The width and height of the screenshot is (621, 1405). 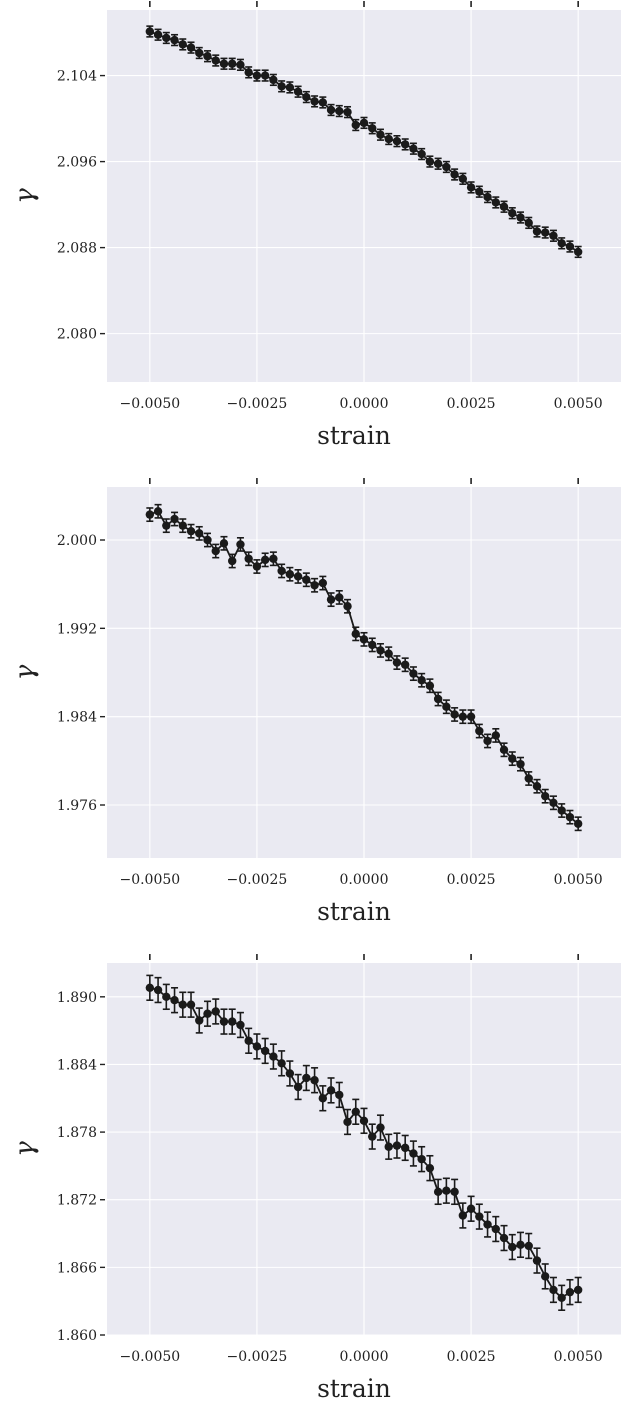 What do you see at coordinates (77, 629) in the screenshot?
I see `y-tick-label: 1.992` at bounding box center [77, 629].